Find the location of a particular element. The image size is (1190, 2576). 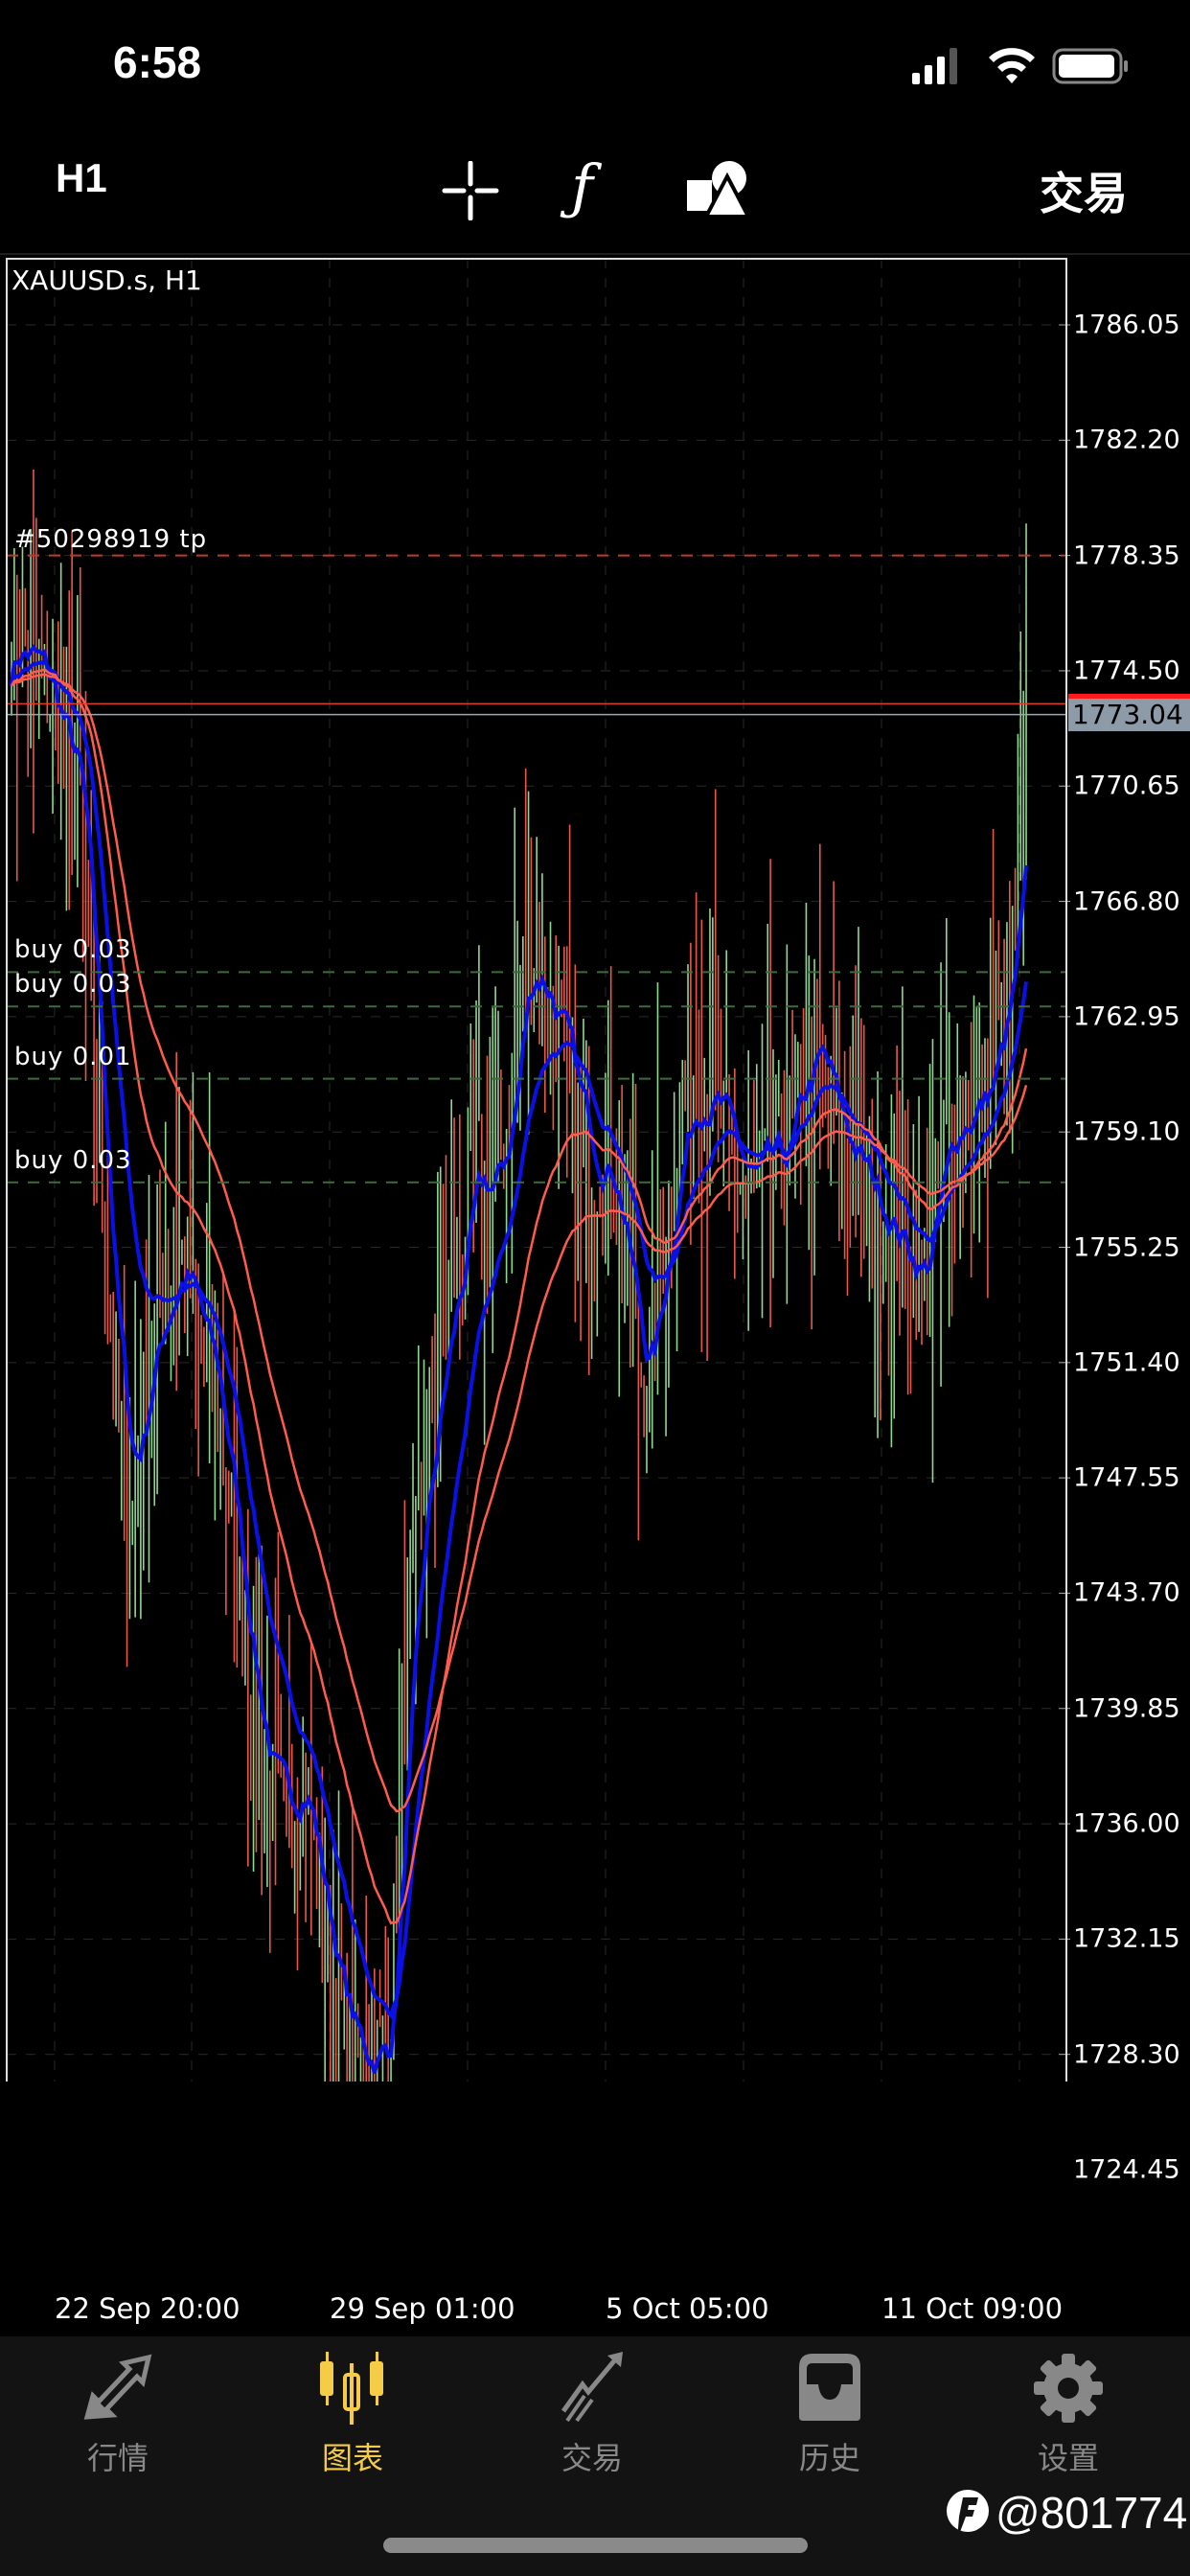

tab-history-inbox: 历史 is located at coordinates (830, 2413).